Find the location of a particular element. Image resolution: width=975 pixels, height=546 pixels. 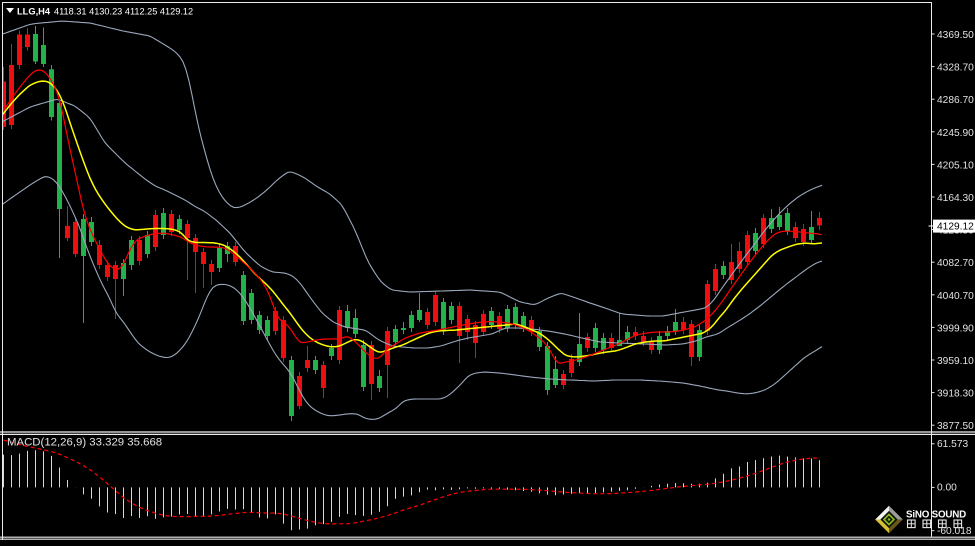

svg-text: 4164.30 is located at coordinates (955, 198).